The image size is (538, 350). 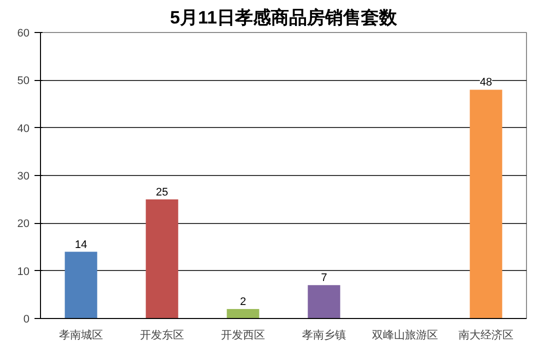 I want to click on y-tick-label: 0, so click(x=26, y=320).